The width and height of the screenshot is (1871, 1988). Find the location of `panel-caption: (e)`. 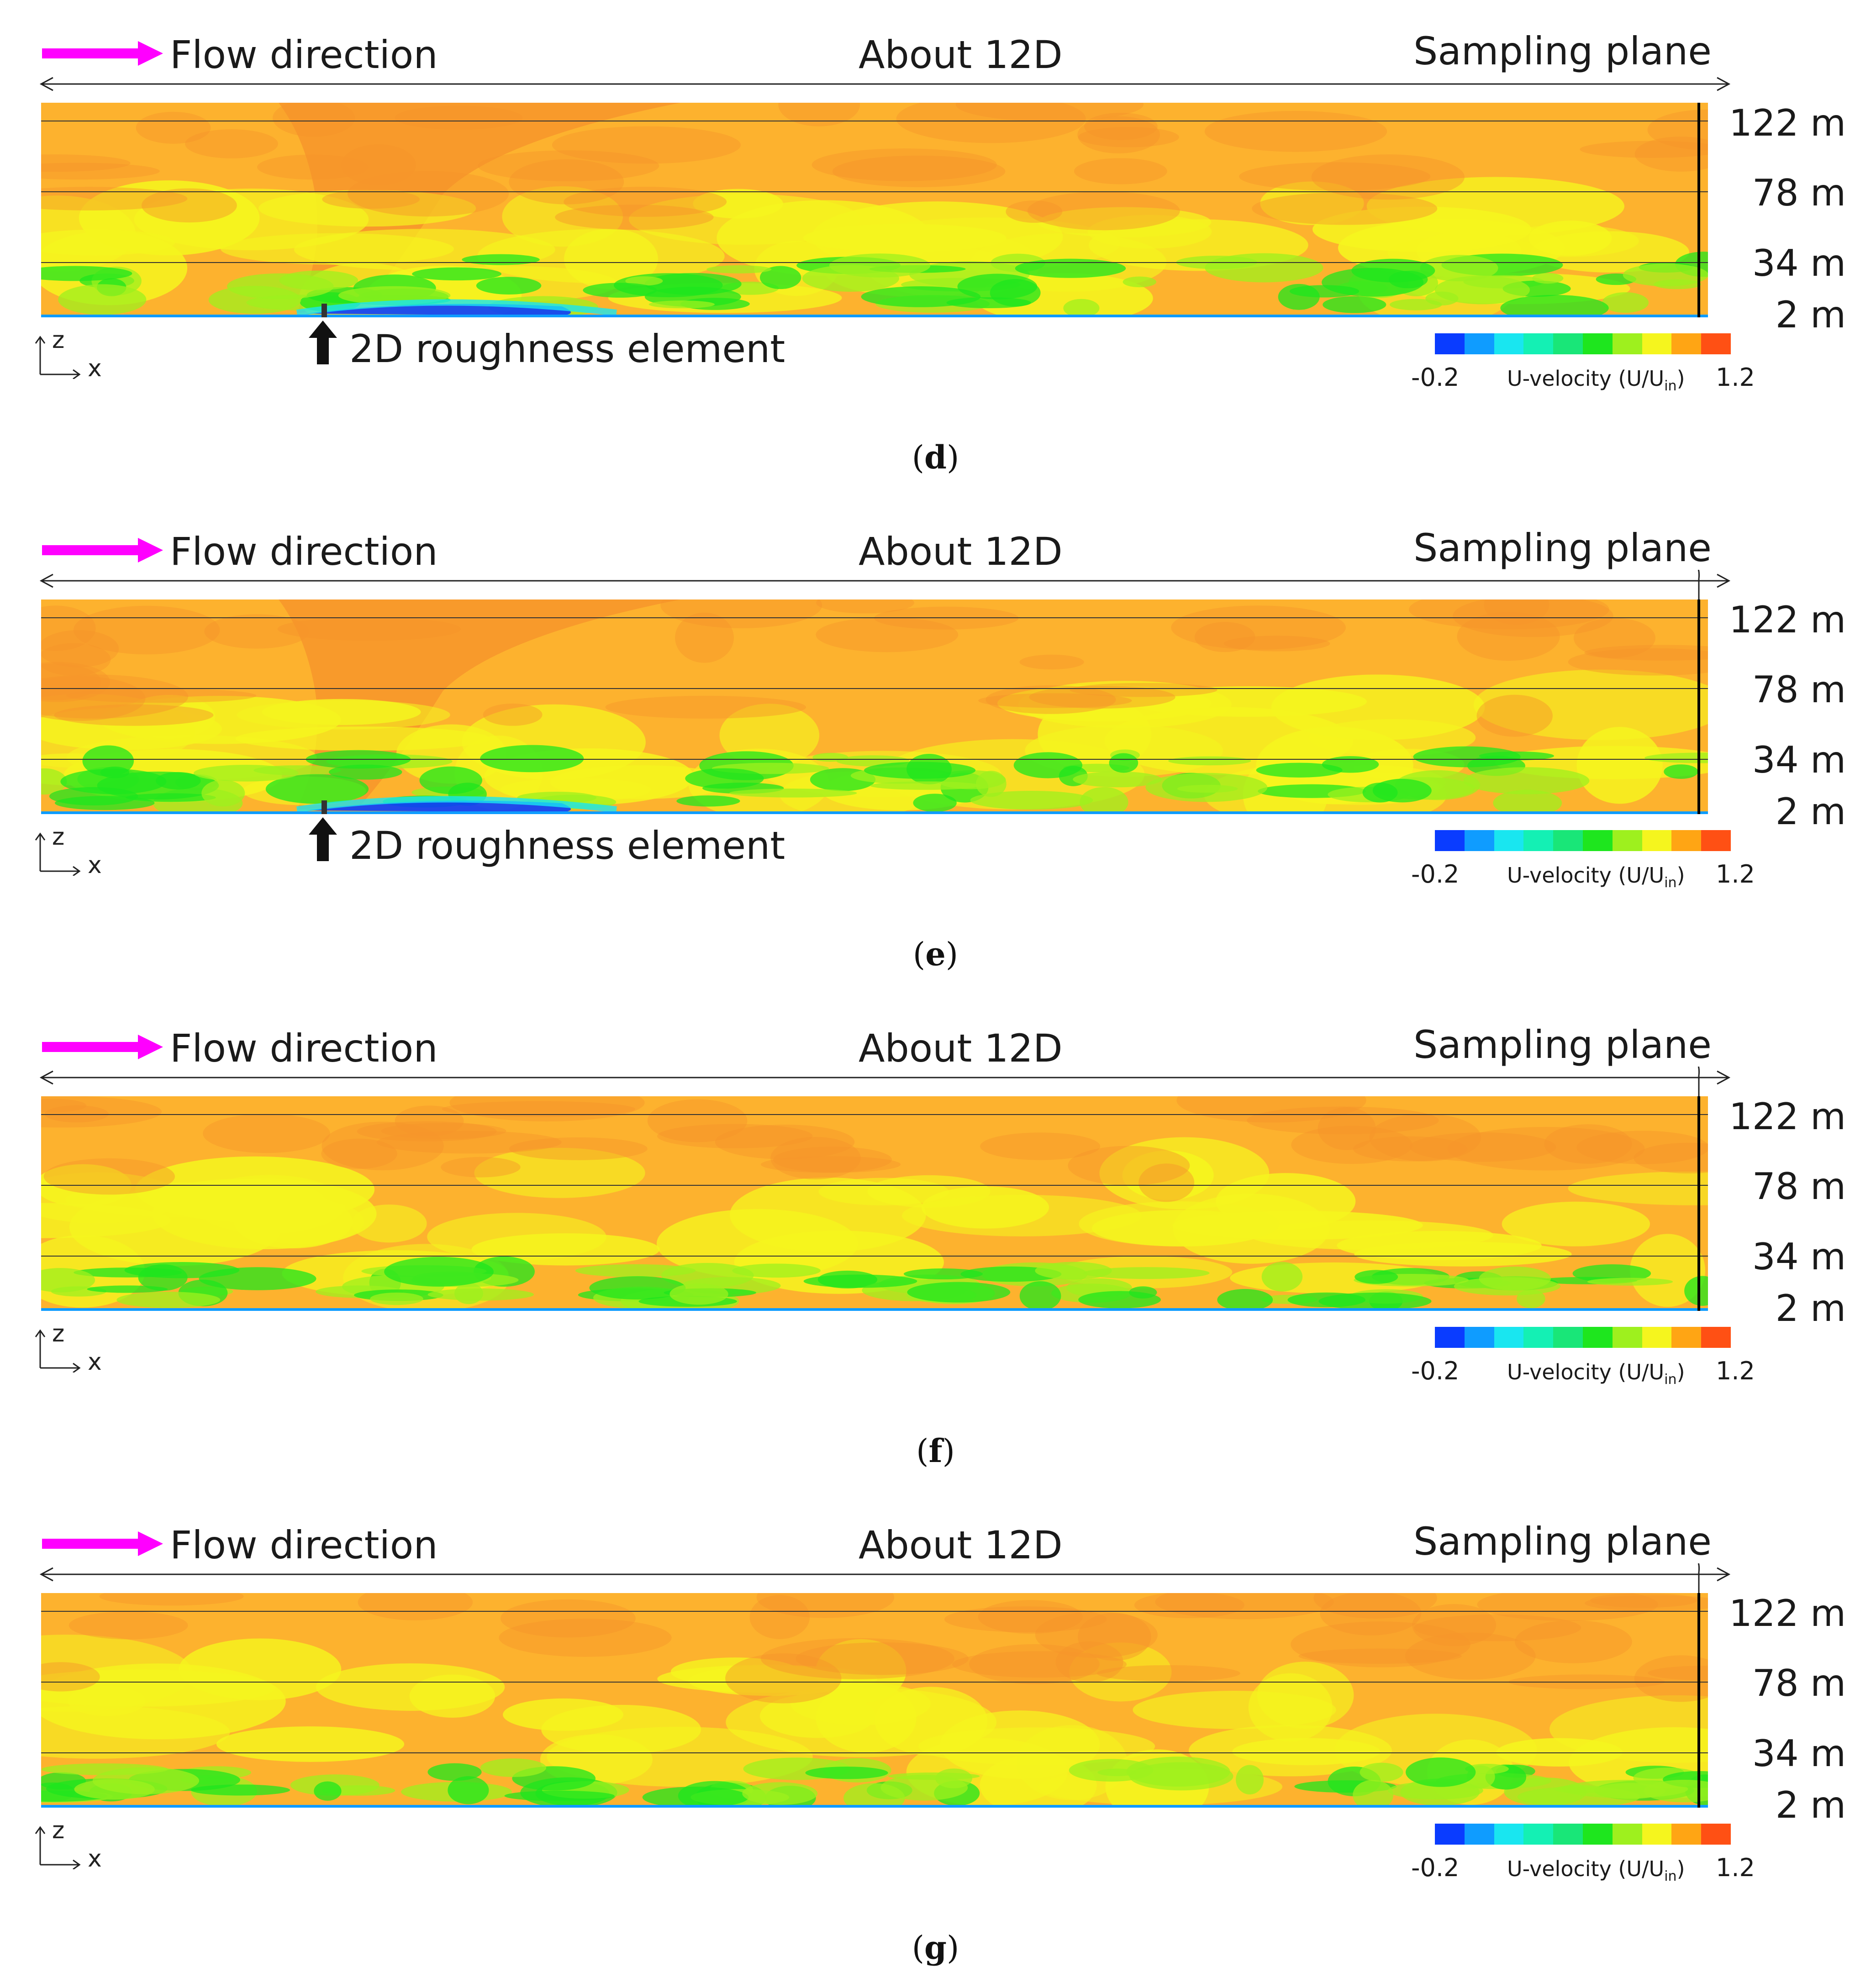

panel-caption: (e) is located at coordinates (935, 954).